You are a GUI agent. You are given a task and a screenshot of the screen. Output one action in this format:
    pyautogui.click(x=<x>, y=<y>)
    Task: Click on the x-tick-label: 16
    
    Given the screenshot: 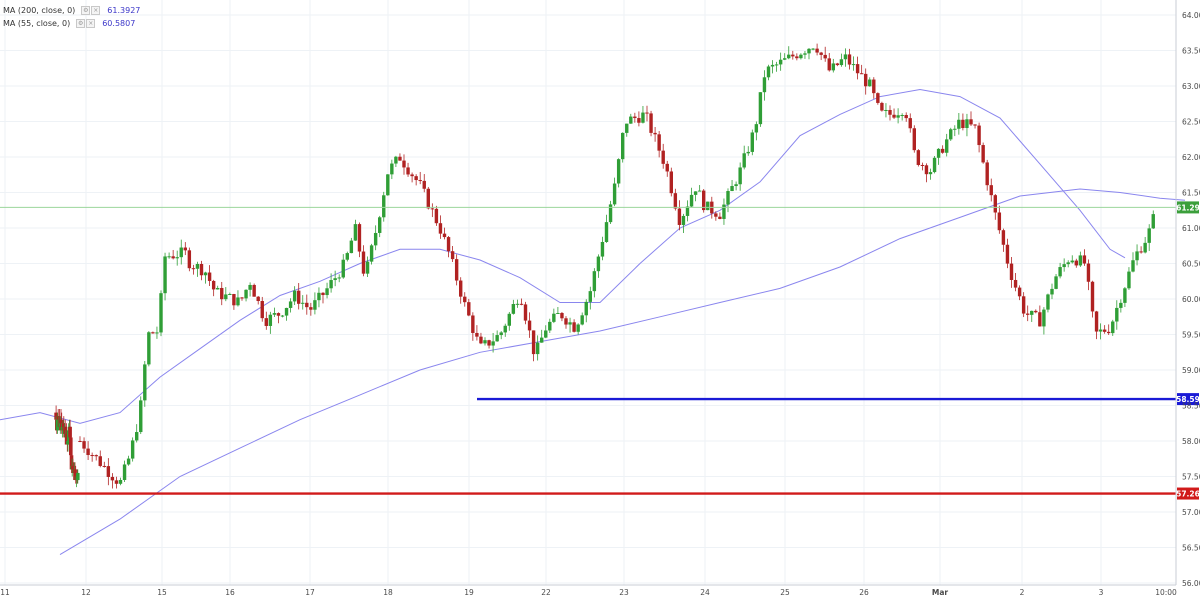 What is the action you would take?
    pyautogui.click(x=230, y=592)
    